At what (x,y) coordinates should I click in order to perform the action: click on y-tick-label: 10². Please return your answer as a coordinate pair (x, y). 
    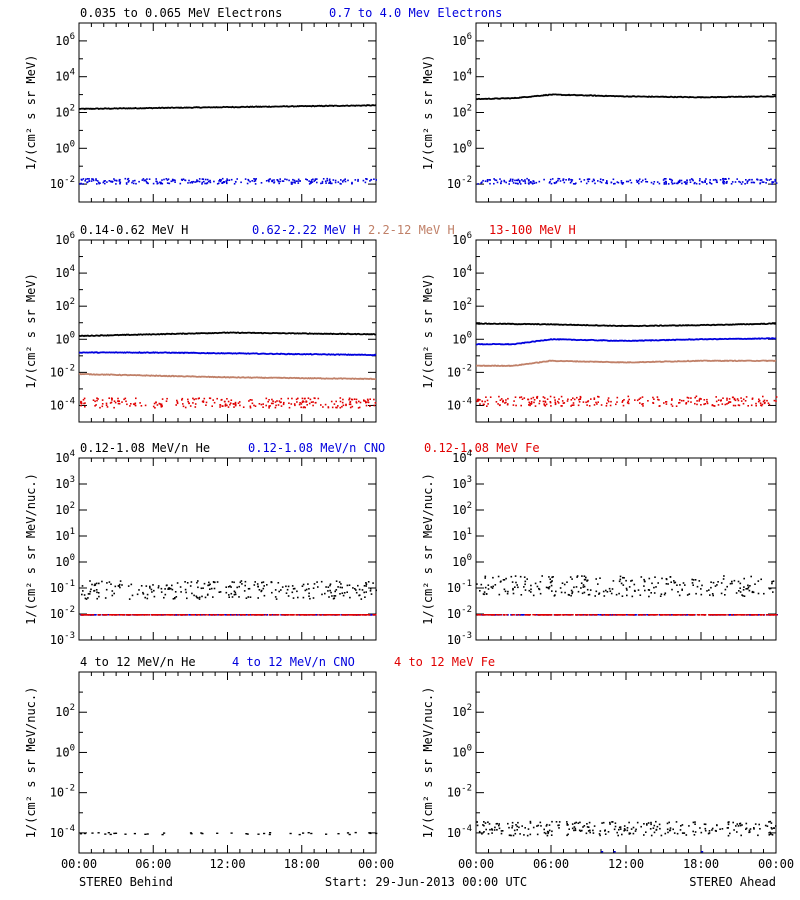
    Looking at the image, I should click on (65, 112).